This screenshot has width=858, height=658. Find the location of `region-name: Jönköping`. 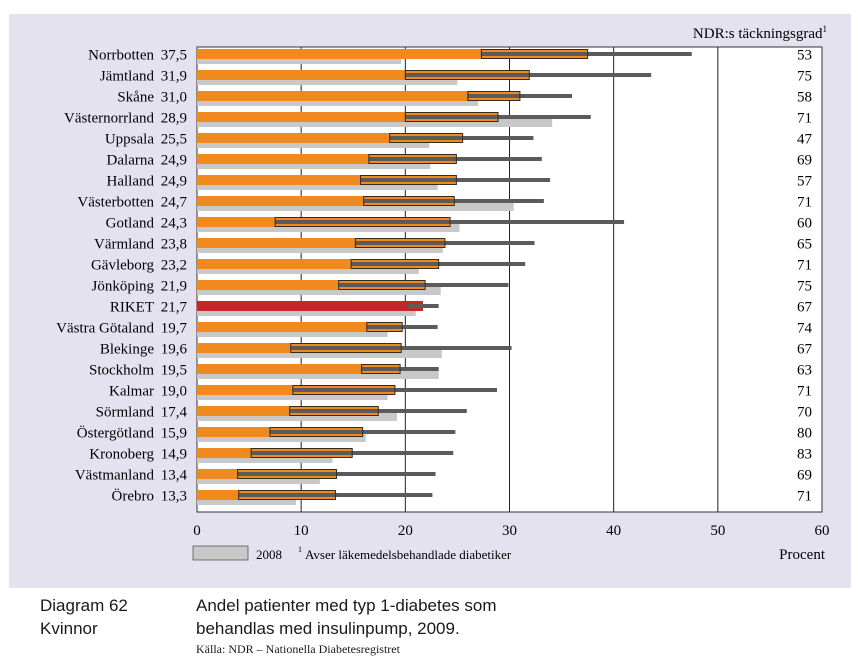

region-name: Jönköping is located at coordinates (122, 287).